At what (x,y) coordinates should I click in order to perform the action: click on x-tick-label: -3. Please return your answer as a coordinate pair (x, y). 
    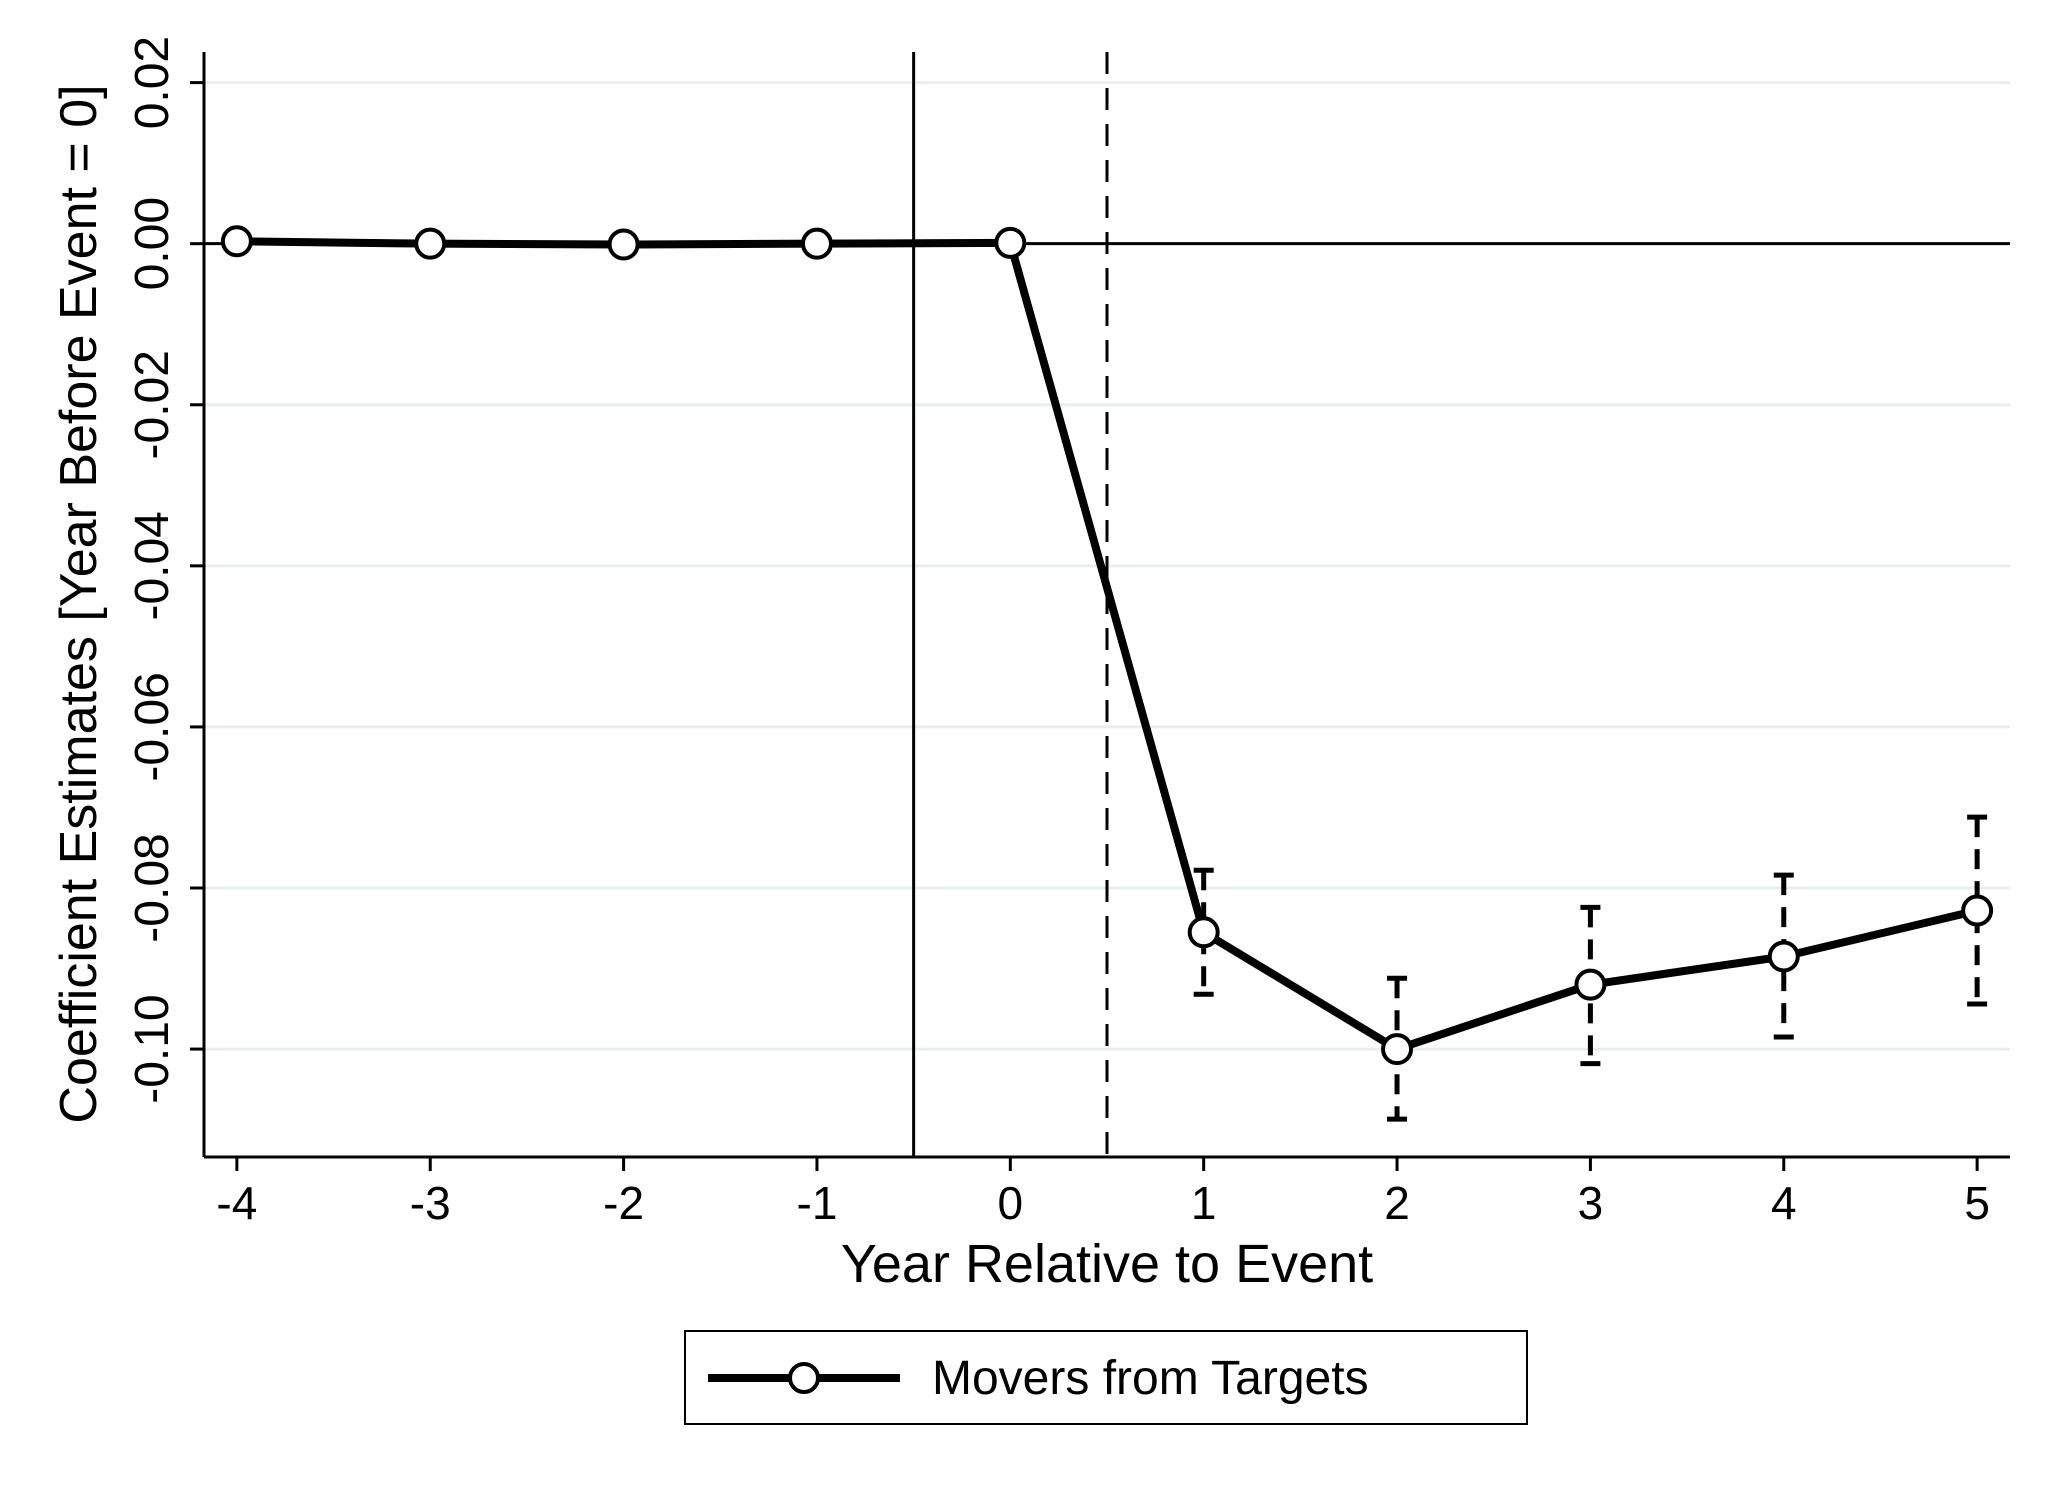
    Looking at the image, I should click on (430, 1203).